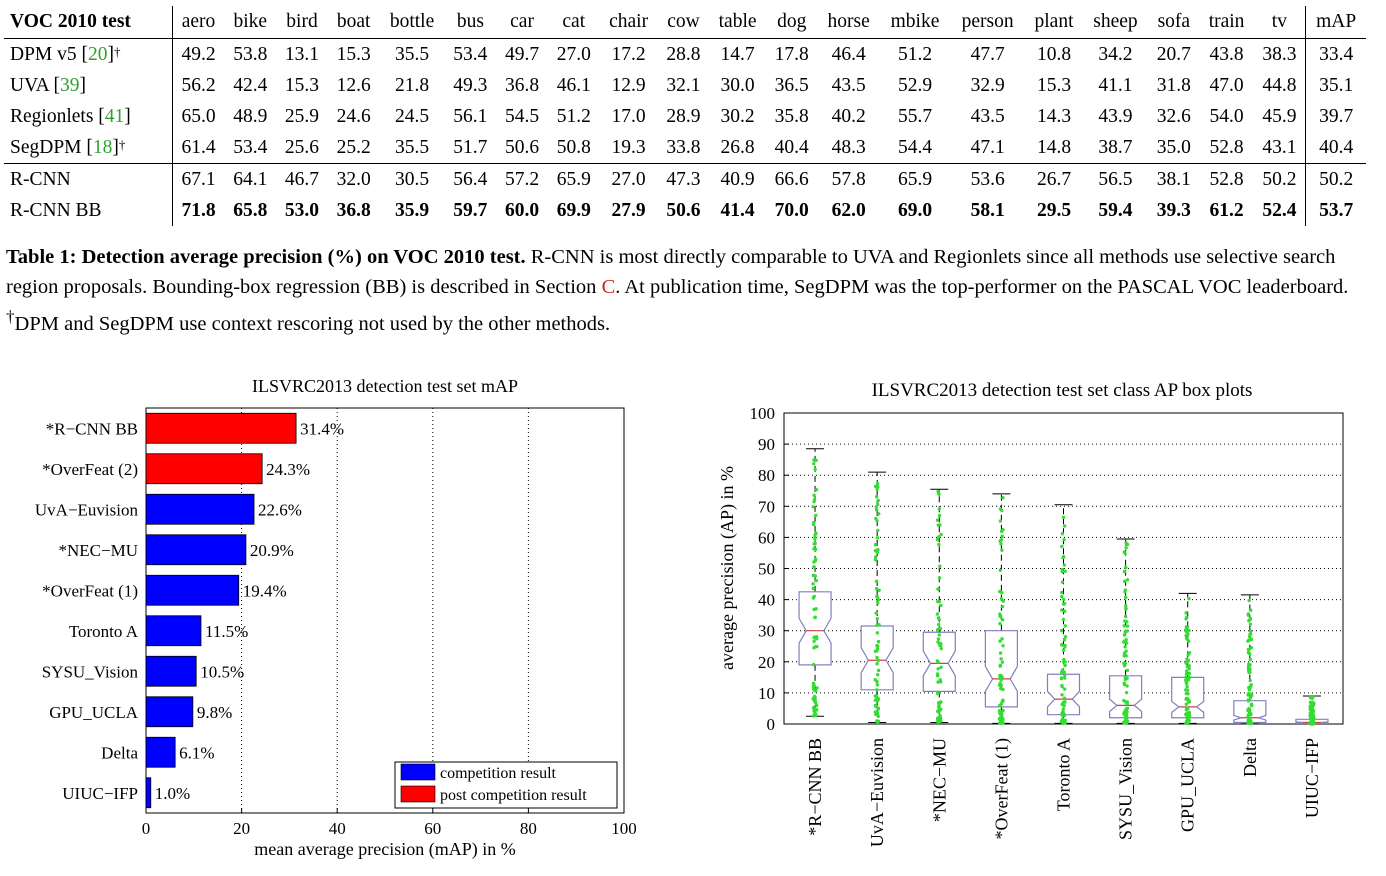  I want to click on bar-x-tick-label: 20, so click(241, 828).